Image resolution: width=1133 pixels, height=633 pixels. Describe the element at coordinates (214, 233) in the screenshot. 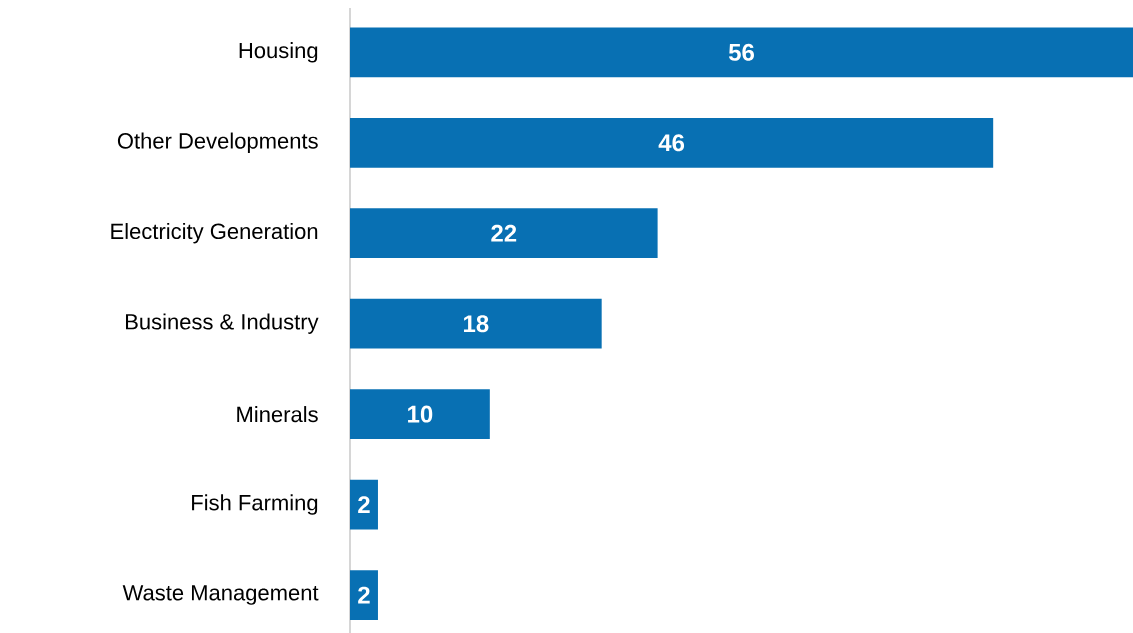

I see `y-tick-label: Electricity Generation` at that location.